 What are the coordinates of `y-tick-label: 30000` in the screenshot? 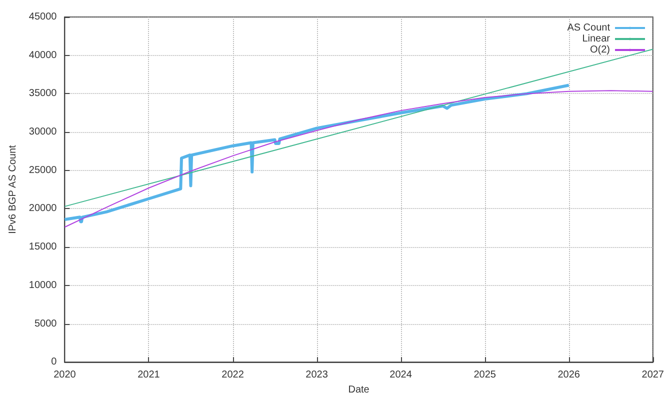 It's located at (43, 132).